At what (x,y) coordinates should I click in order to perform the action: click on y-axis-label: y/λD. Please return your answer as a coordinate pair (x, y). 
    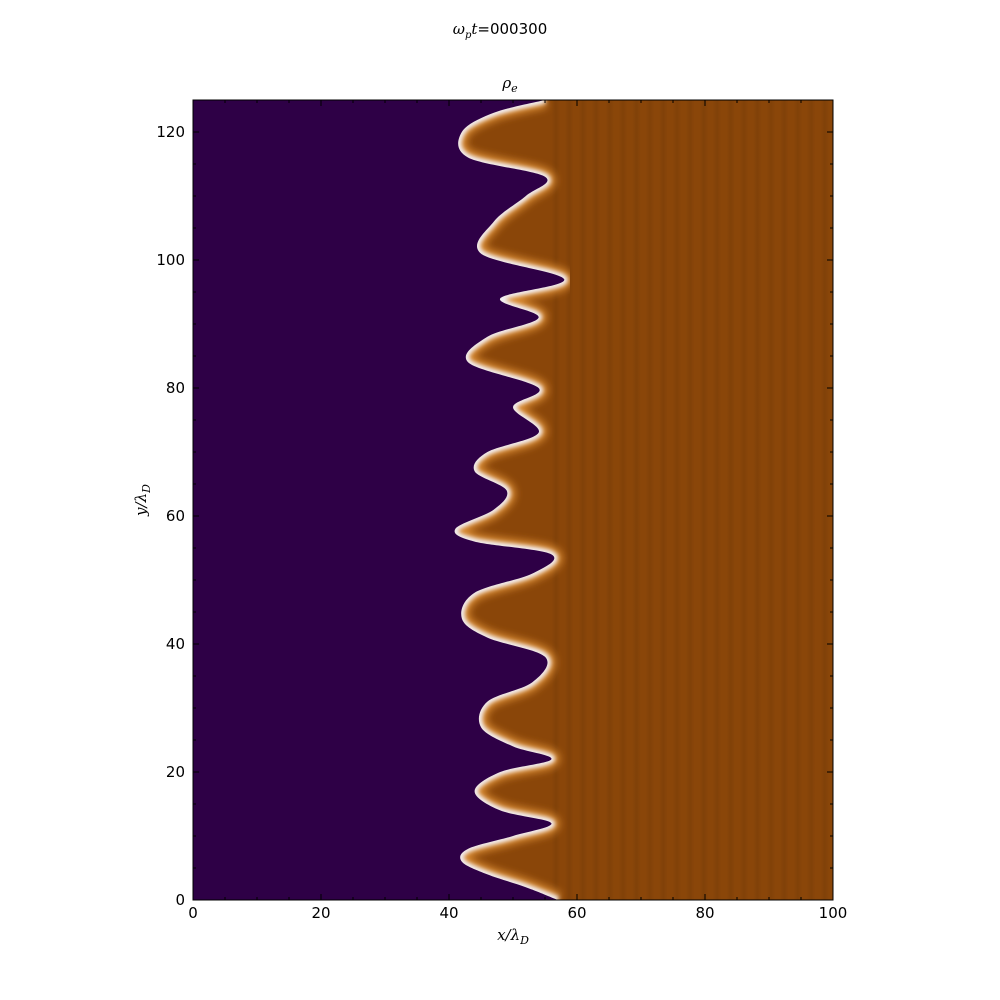
    Looking at the image, I should click on (142, 500).